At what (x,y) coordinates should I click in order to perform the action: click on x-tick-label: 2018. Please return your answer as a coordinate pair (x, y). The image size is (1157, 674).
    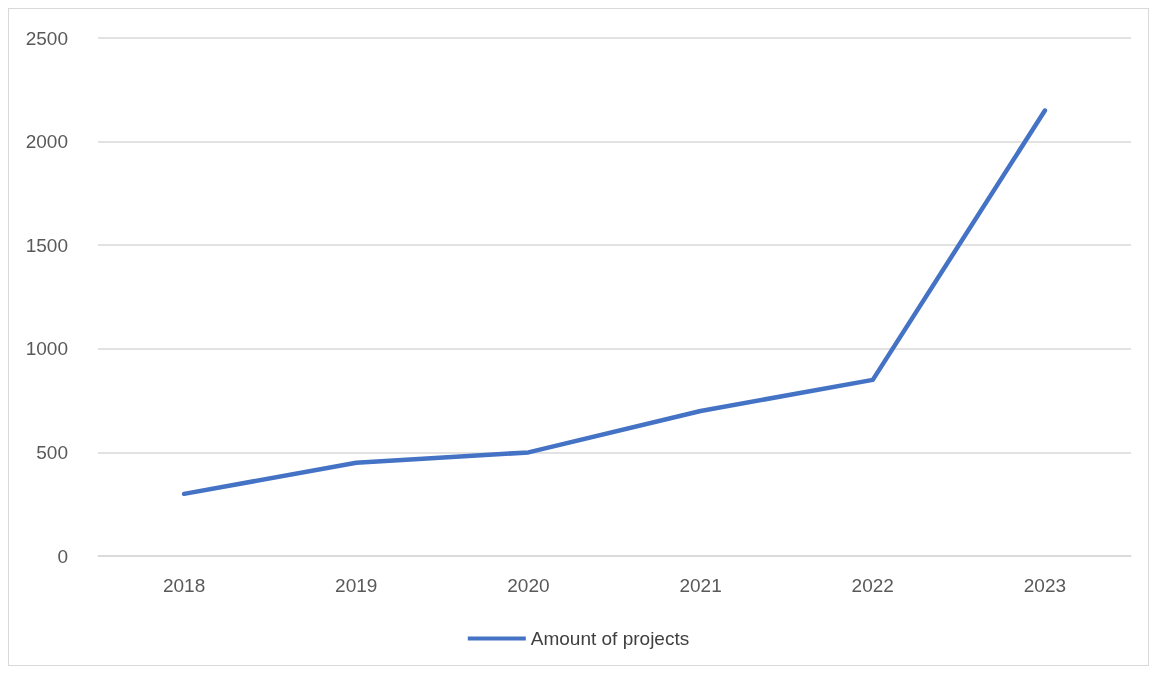
    Looking at the image, I should click on (184, 585).